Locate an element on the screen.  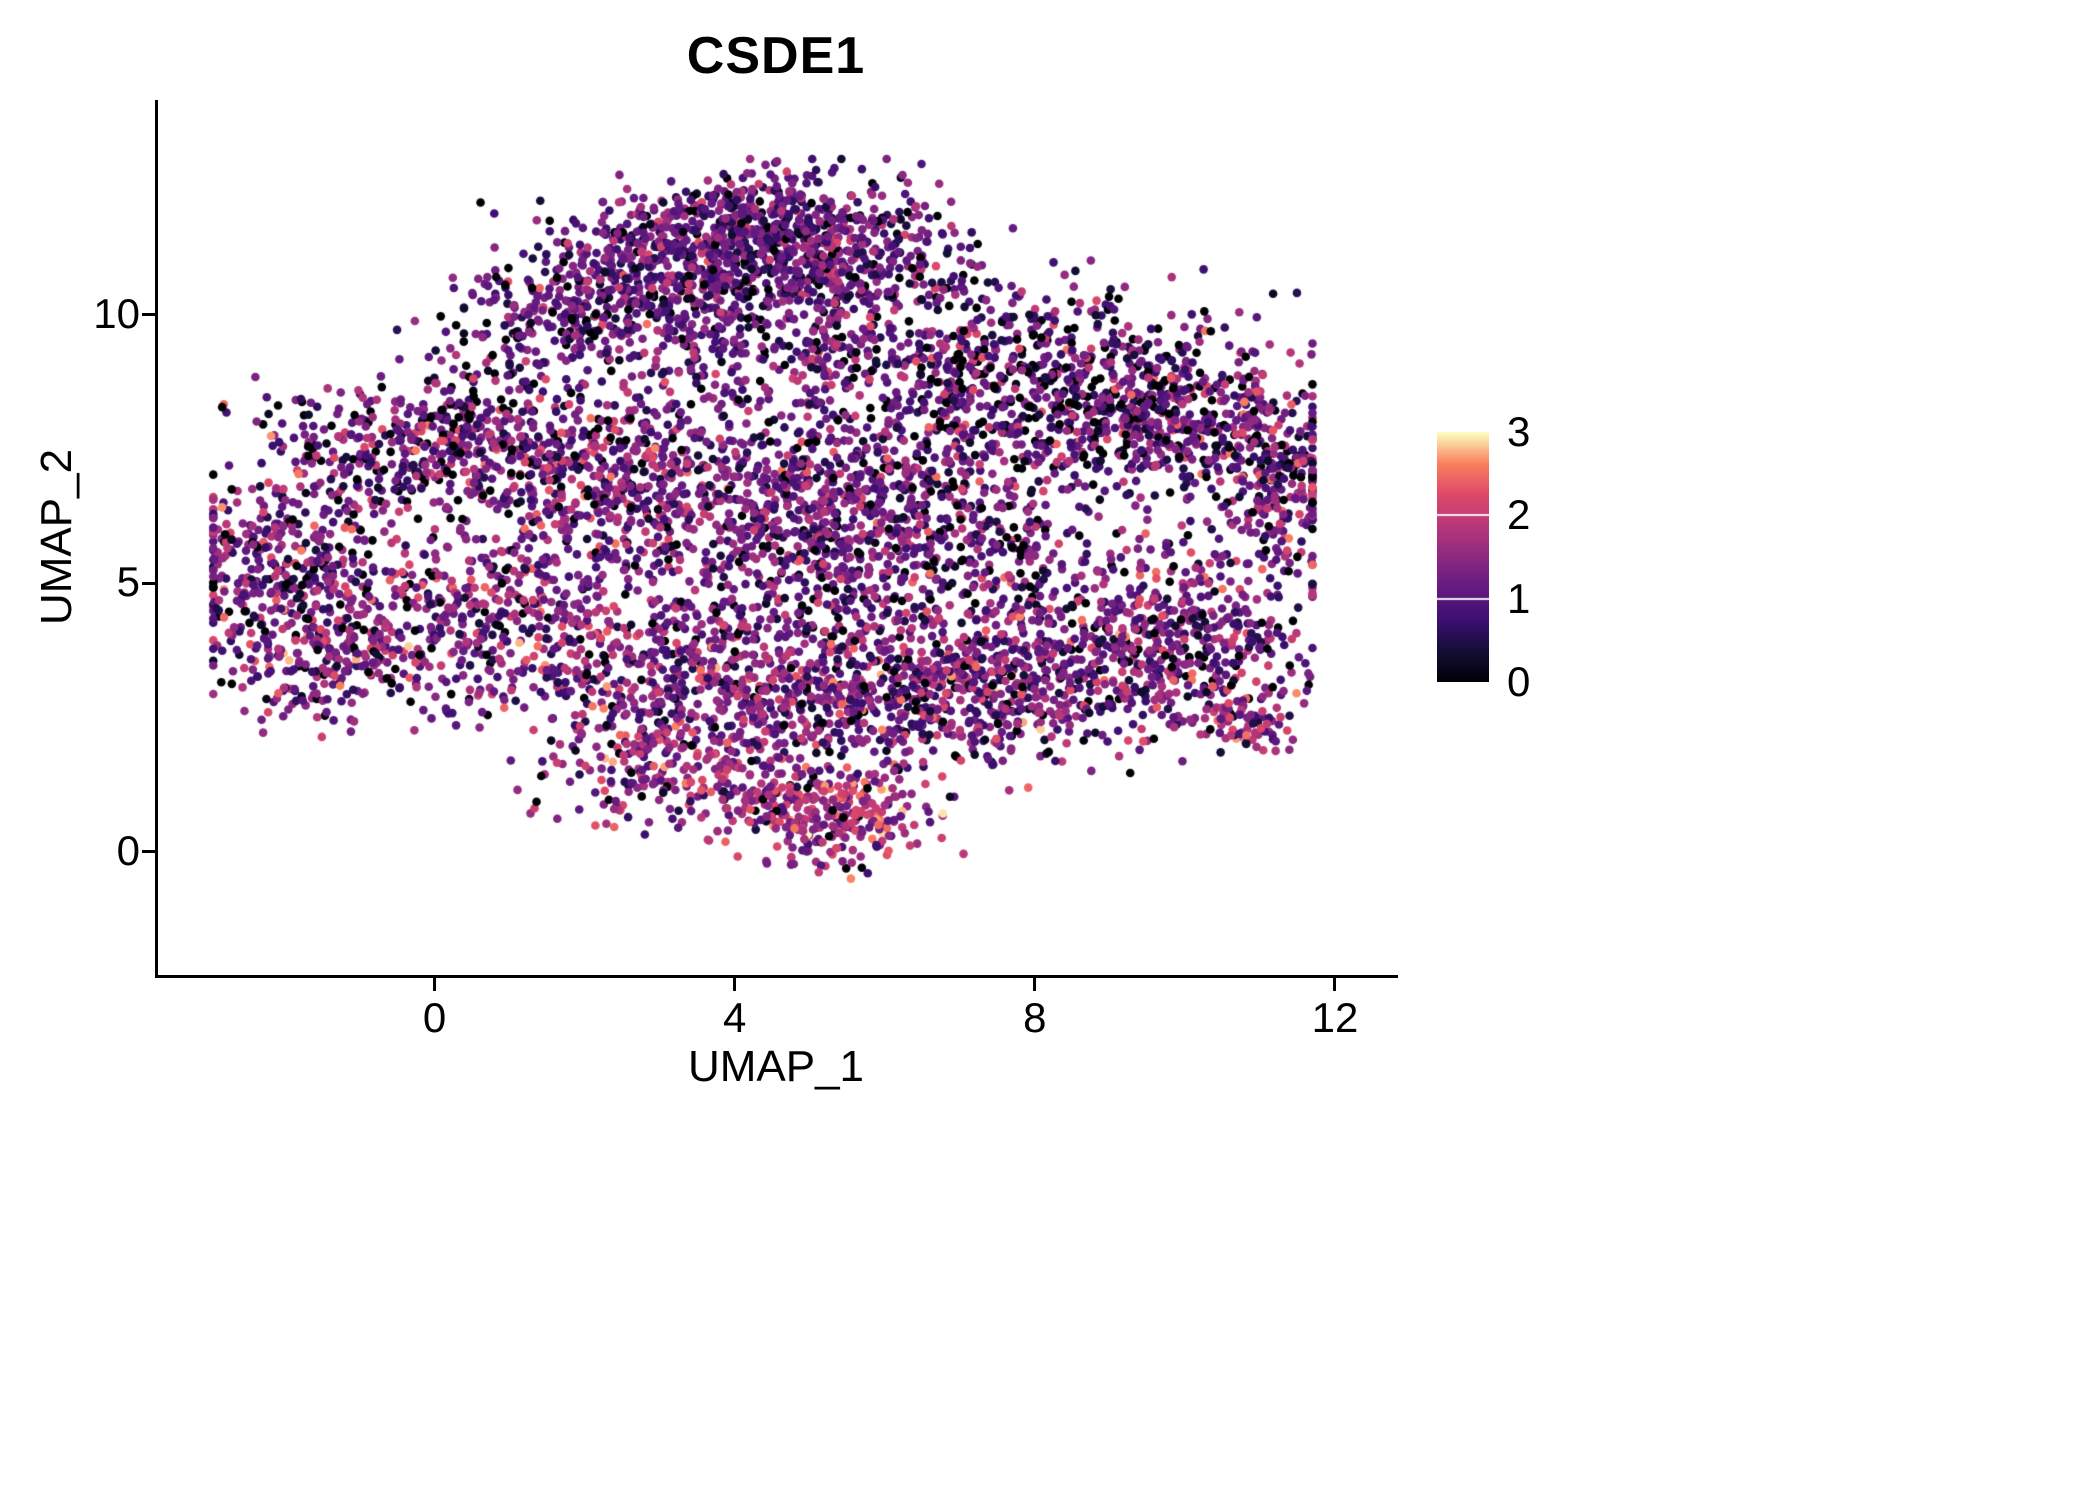
y-tick-label: 5 is located at coordinates (128, 582).